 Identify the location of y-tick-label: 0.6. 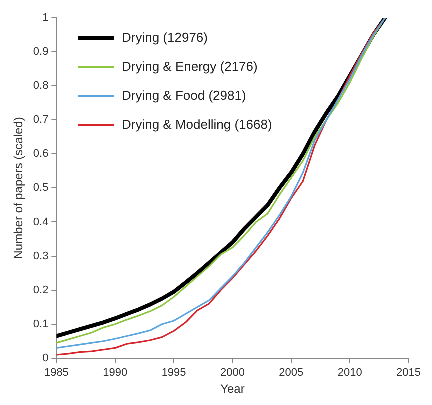
(41, 154).